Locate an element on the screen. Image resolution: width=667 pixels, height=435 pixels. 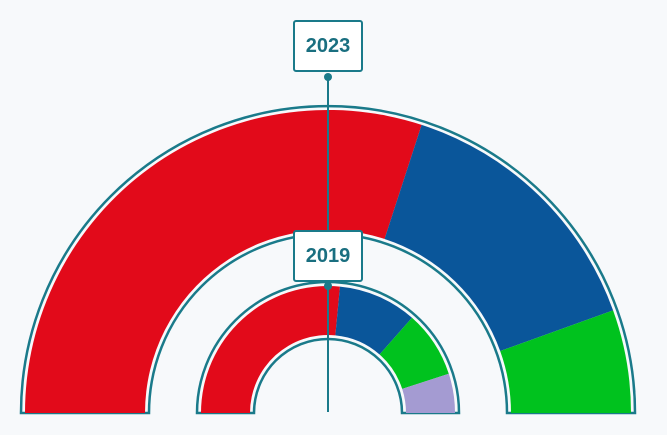
ring-2019 is located at coordinates (328, 347).